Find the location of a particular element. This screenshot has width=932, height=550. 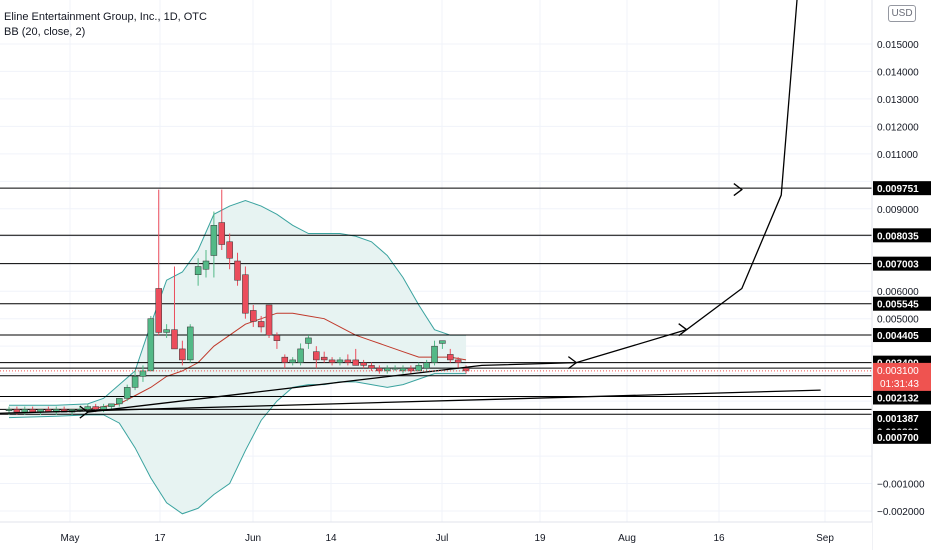

last-price-value: 0.003100 is located at coordinates (898, 371).